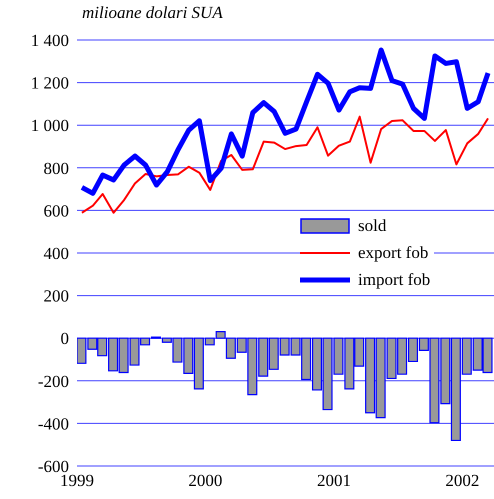 This screenshot has width=494, height=499. What do you see at coordinates (64, 338) in the screenshot?
I see `y-tick-label: 0` at bounding box center [64, 338].